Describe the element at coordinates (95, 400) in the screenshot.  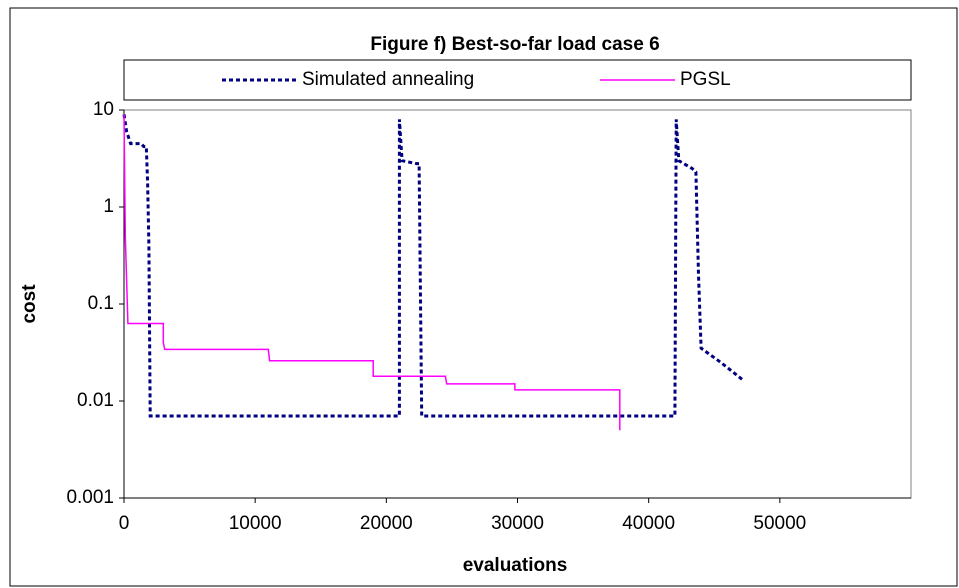
I see `y-tick-label: 0.01` at that location.